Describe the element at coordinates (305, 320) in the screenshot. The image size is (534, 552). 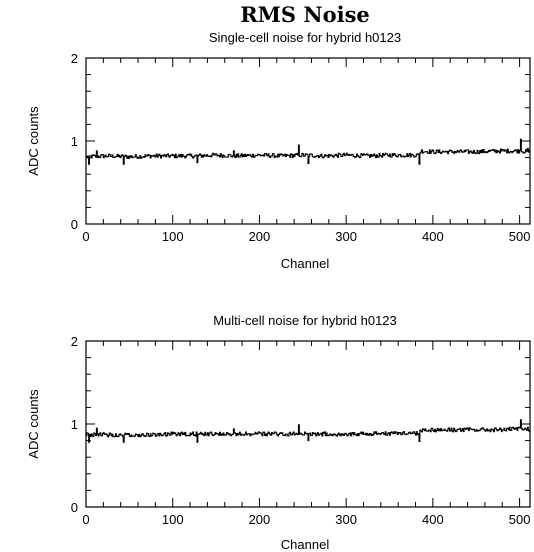
I see `panel-title: Multi-cell noise for hybrid h0123` at that location.